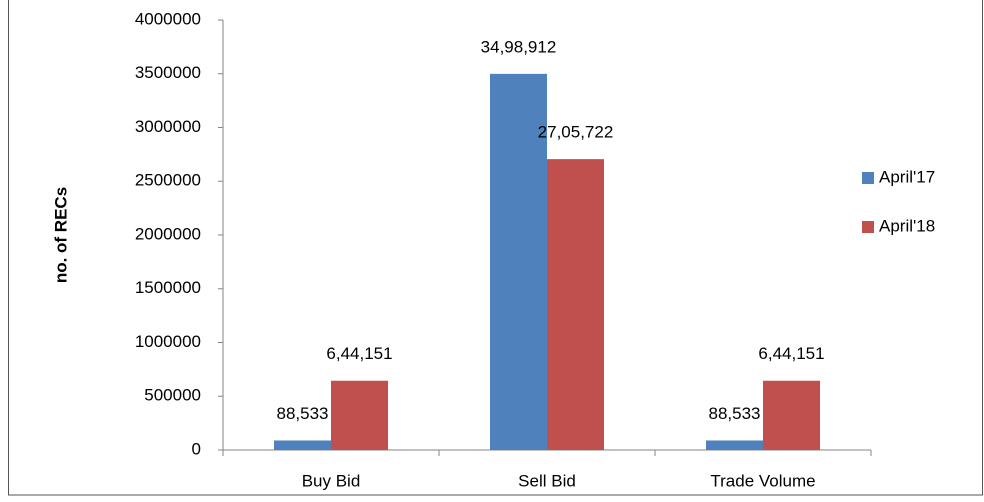 Image resolution: width=984 pixels, height=502 pixels. Describe the element at coordinates (907, 176) in the screenshot. I see `legend-label: April'17` at that location.